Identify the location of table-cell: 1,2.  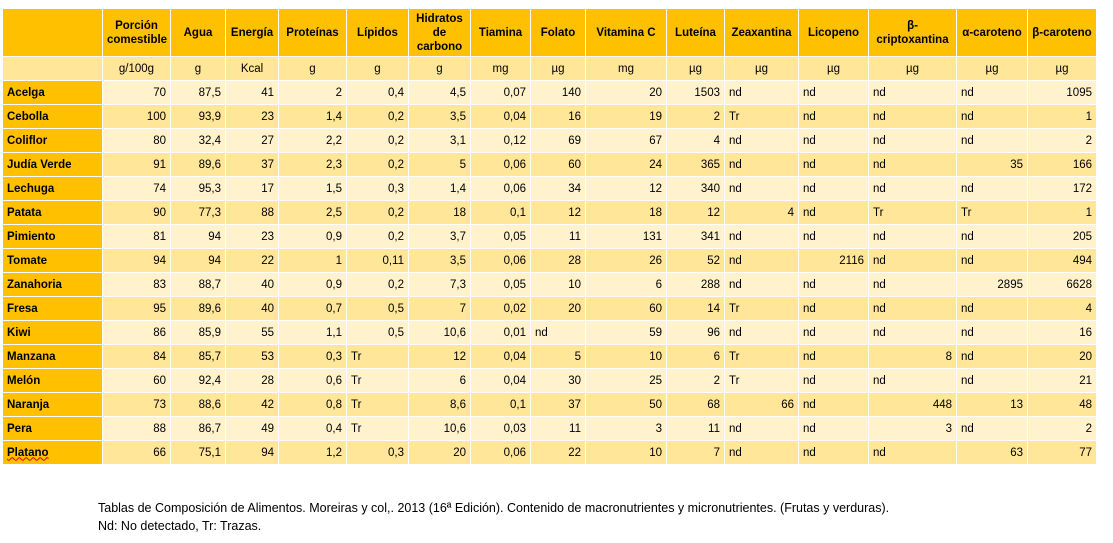
(312, 452).